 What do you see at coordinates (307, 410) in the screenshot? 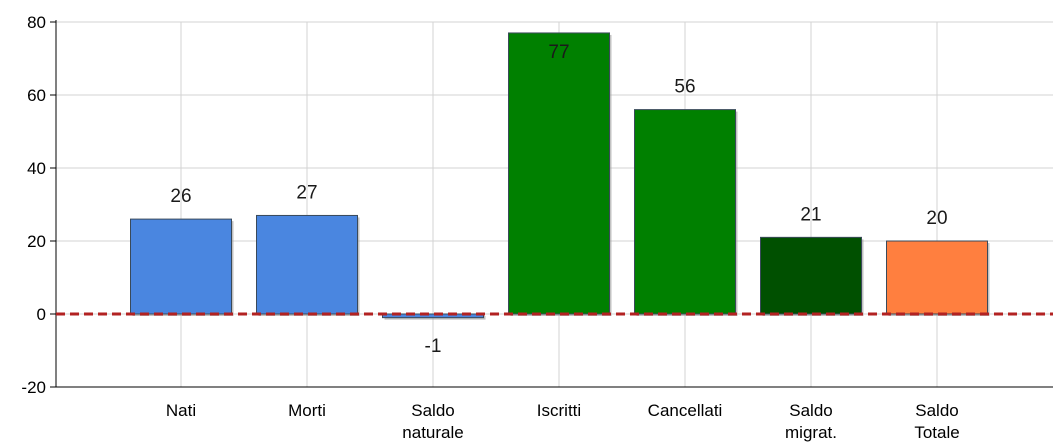
I see `x-tick-label: Morti` at bounding box center [307, 410].